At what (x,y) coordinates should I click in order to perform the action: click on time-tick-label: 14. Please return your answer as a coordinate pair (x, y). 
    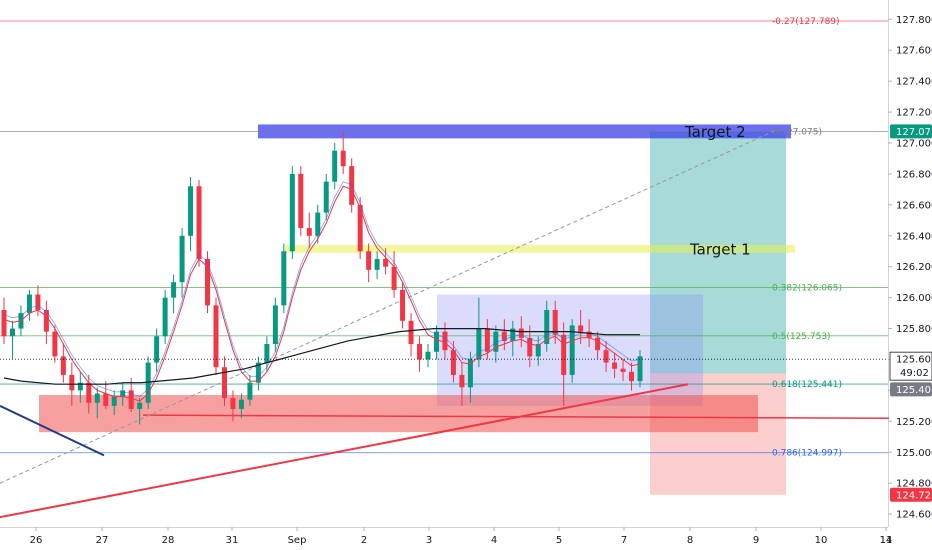
    Looking at the image, I should click on (886, 540).